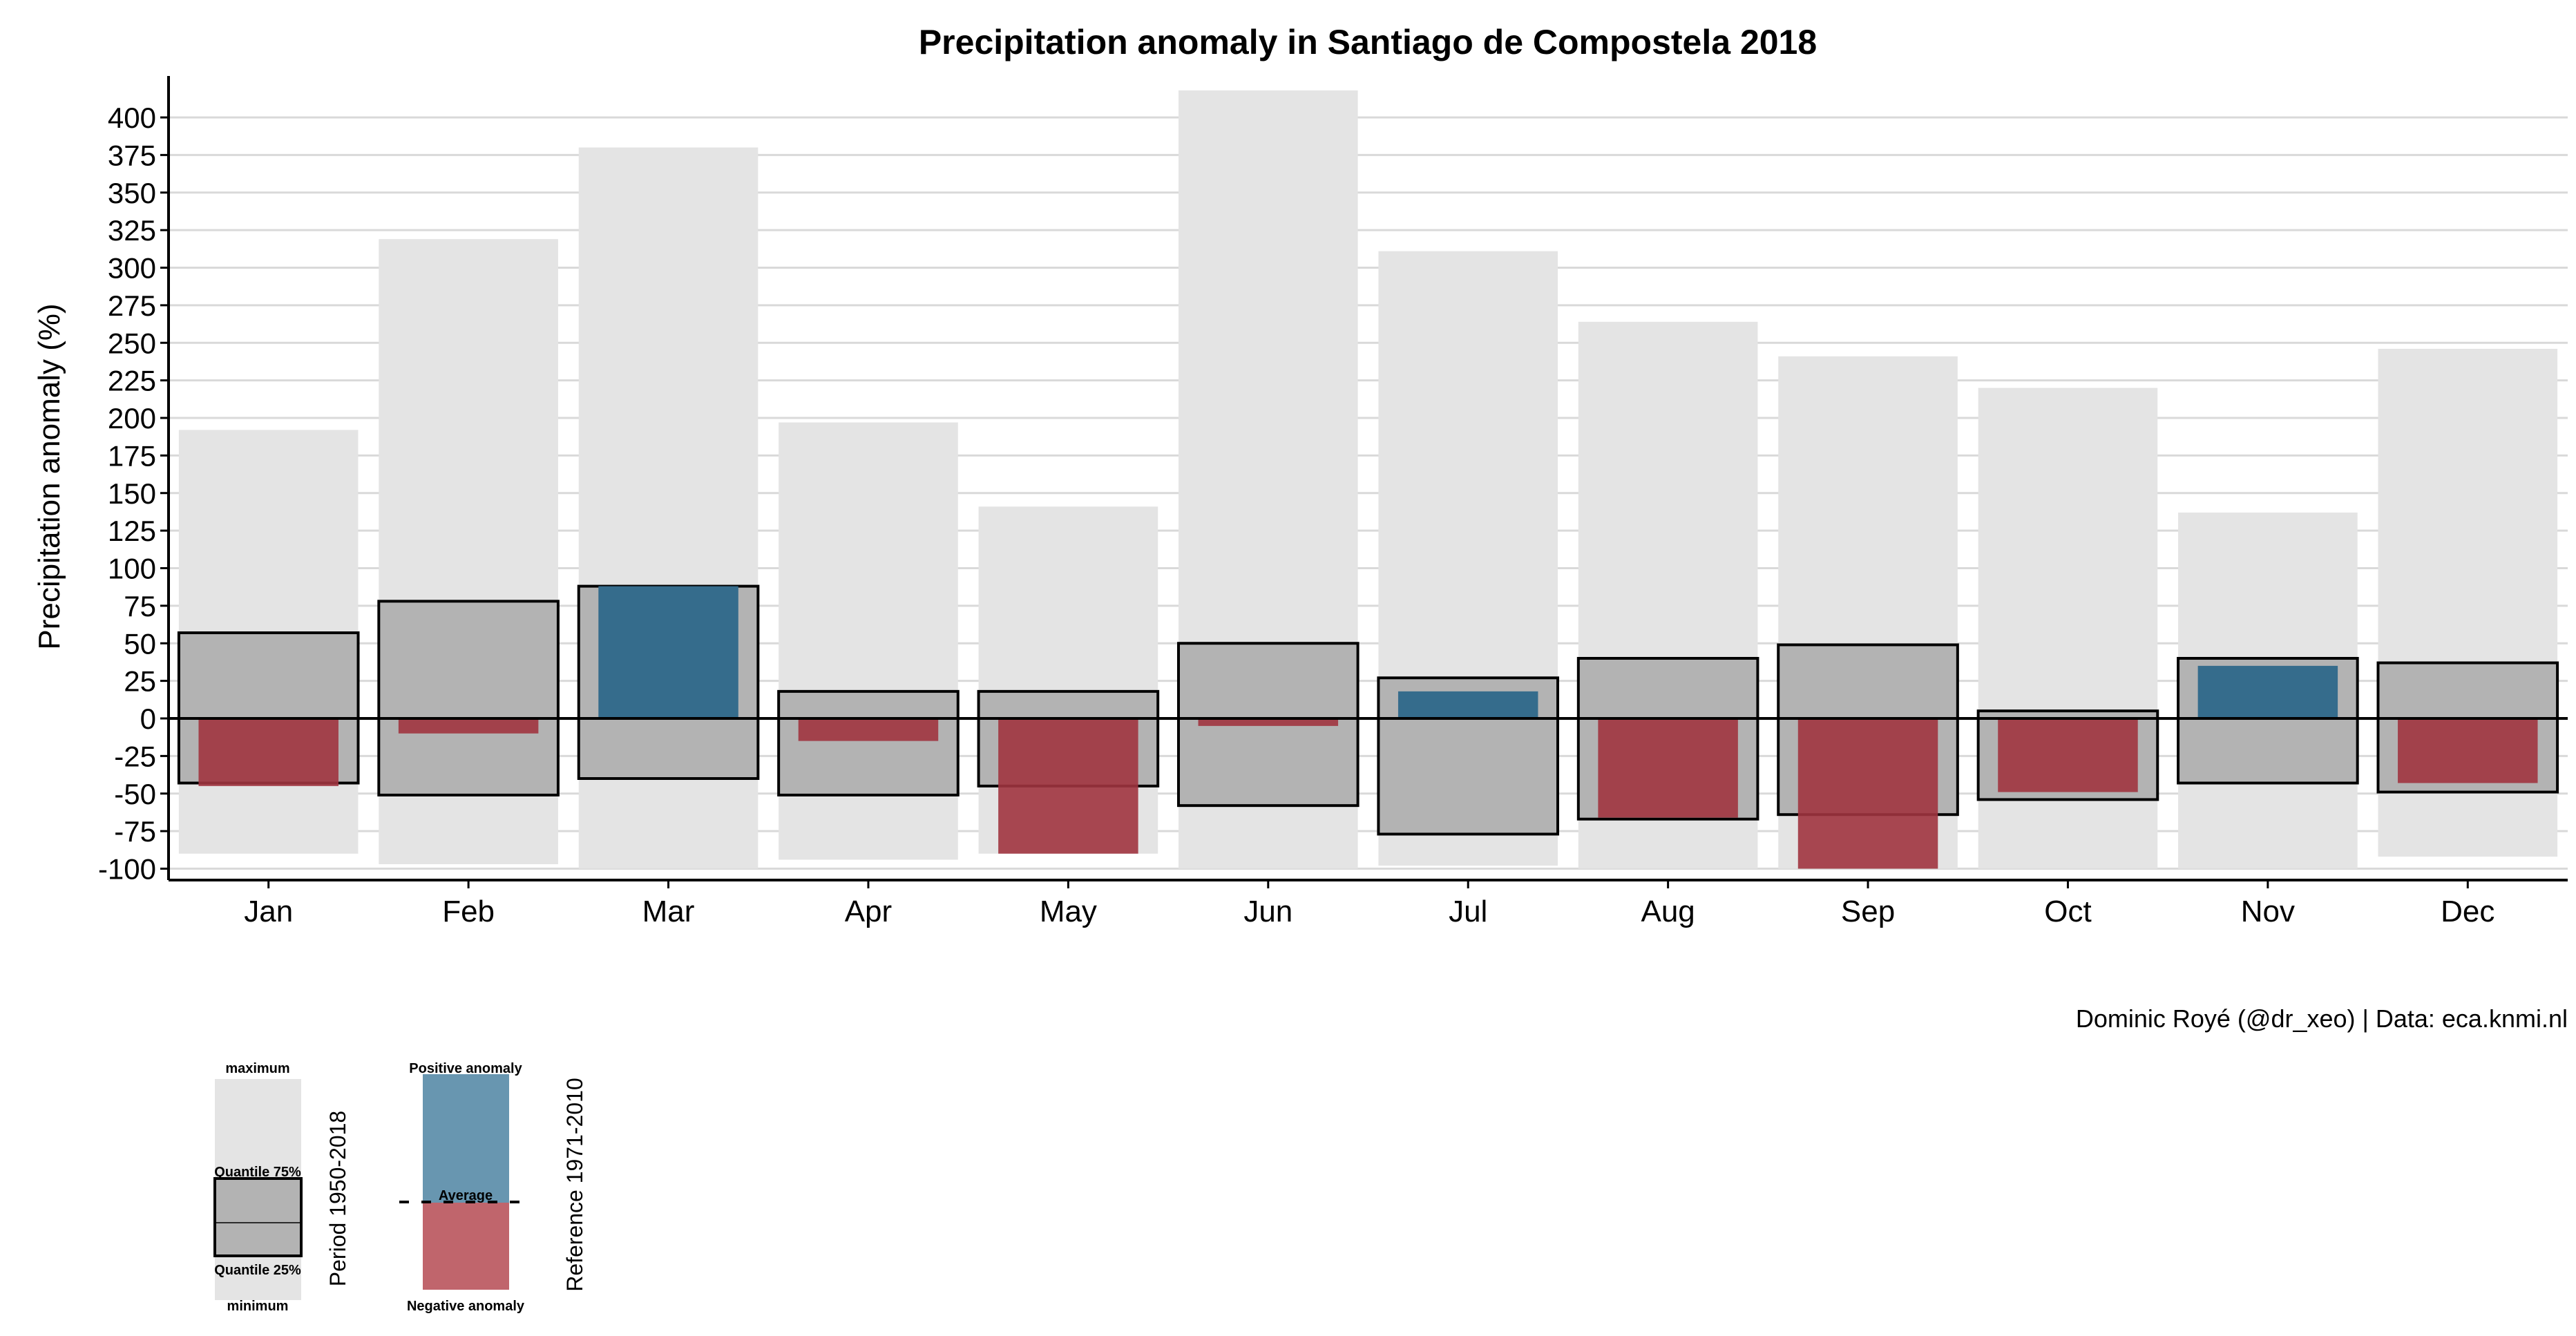  I want to click on anomaly-bar-may, so click(1068, 786).